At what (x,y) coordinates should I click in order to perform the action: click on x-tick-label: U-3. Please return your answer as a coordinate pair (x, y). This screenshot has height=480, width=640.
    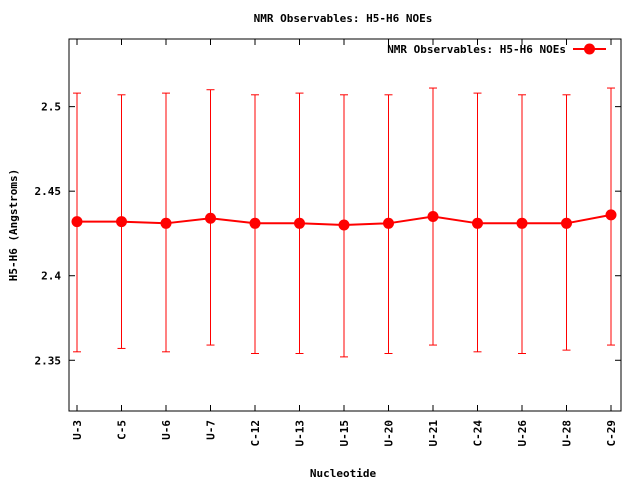
    Looking at the image, I should click on (77, 430).